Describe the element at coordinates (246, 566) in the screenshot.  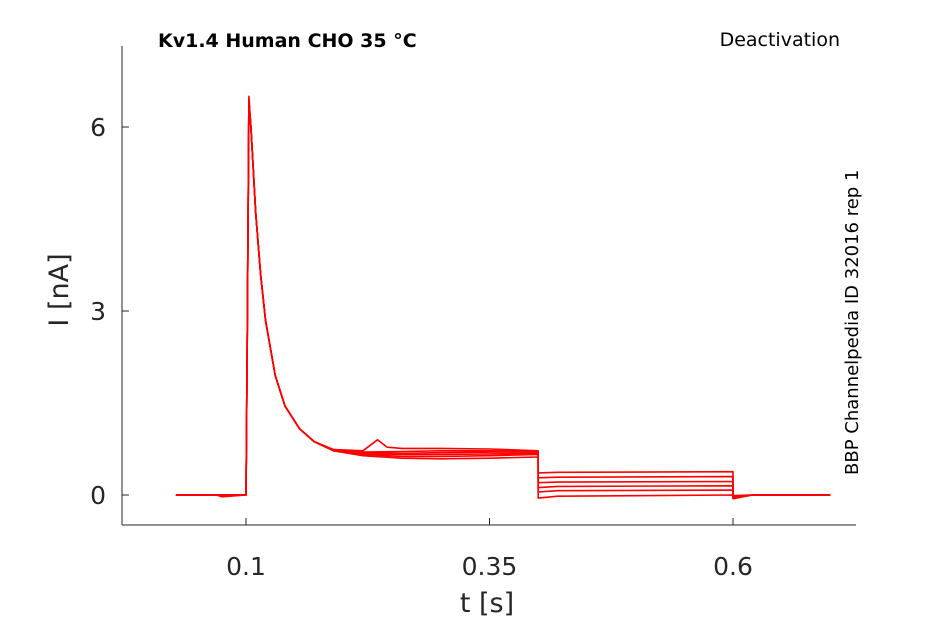
I see `x-tick-label: 0.1` at that location.